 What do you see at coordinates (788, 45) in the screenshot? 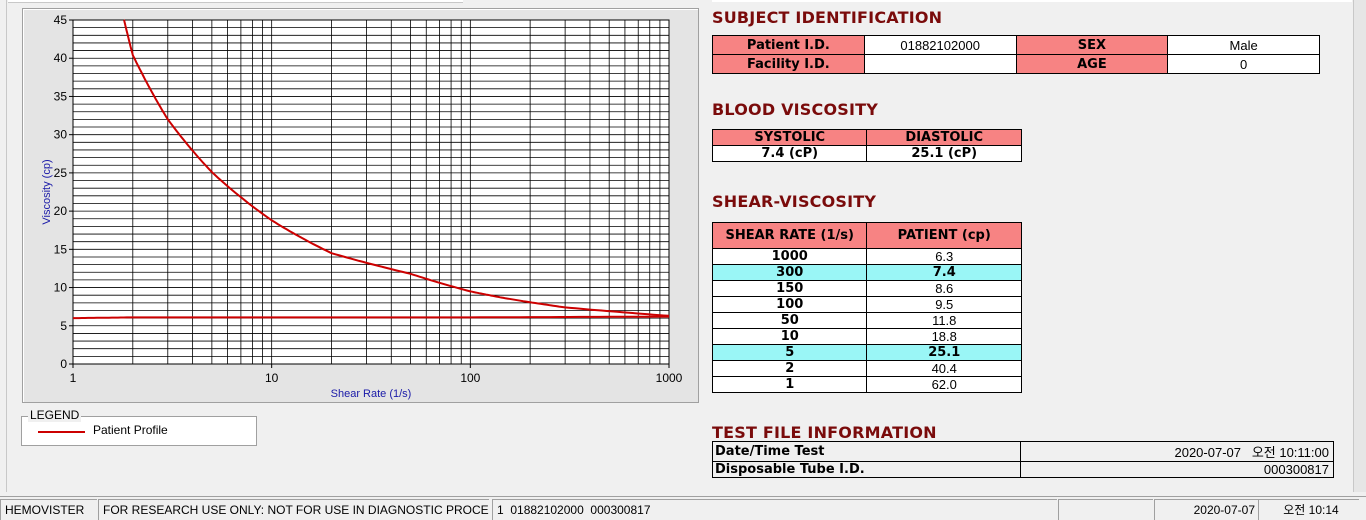
I see `patient-id-label: Patient I.D.` at bounding box center [788, 45].